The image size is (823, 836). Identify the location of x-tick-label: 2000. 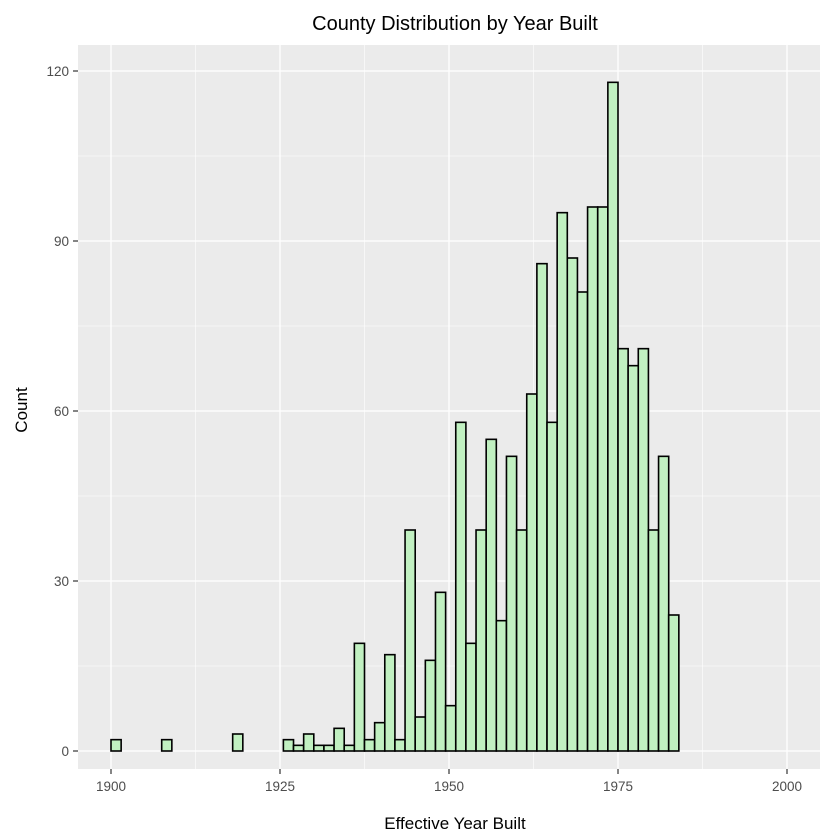
(787, 786).